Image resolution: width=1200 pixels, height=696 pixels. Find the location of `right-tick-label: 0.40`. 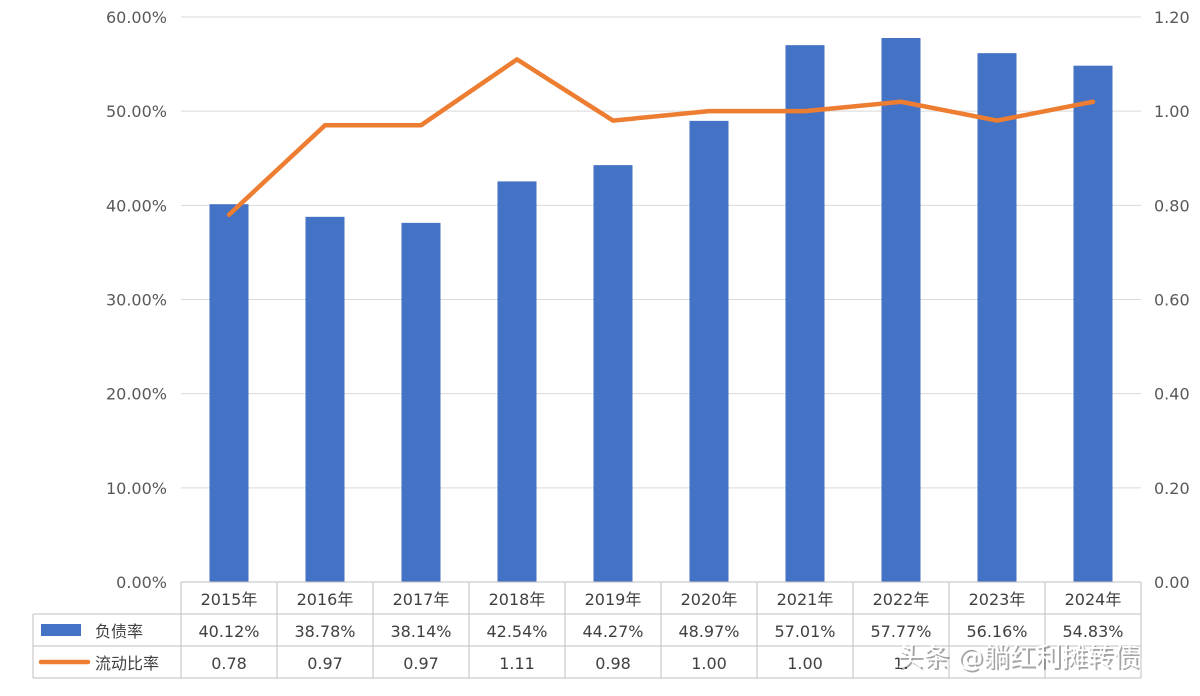

right-tick-label: 0.40 is located at coordinates (1172, 394).